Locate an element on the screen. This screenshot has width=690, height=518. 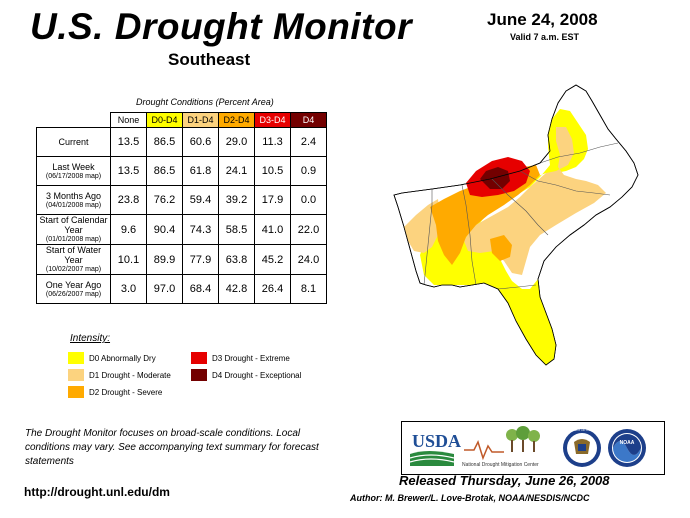
row-label: Start of Water Year (10/02/2007 map) is located at coordinates (73, 259).